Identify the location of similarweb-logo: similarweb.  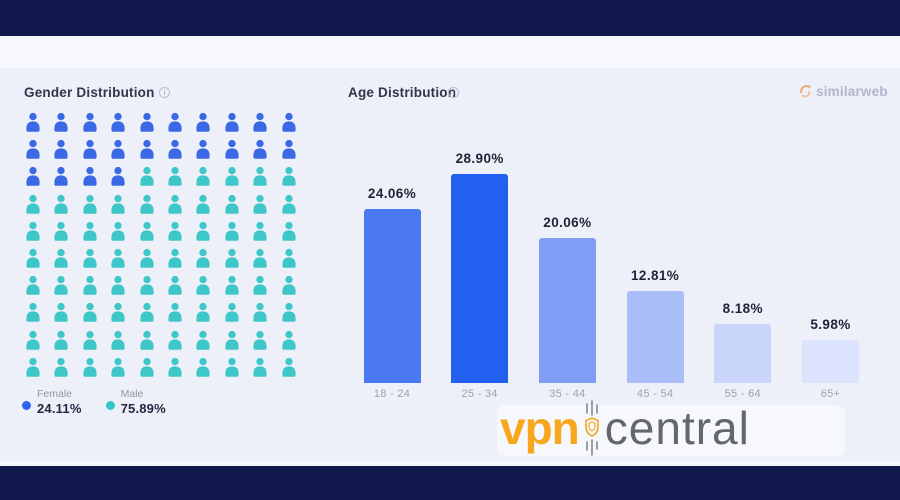
(843, 91).